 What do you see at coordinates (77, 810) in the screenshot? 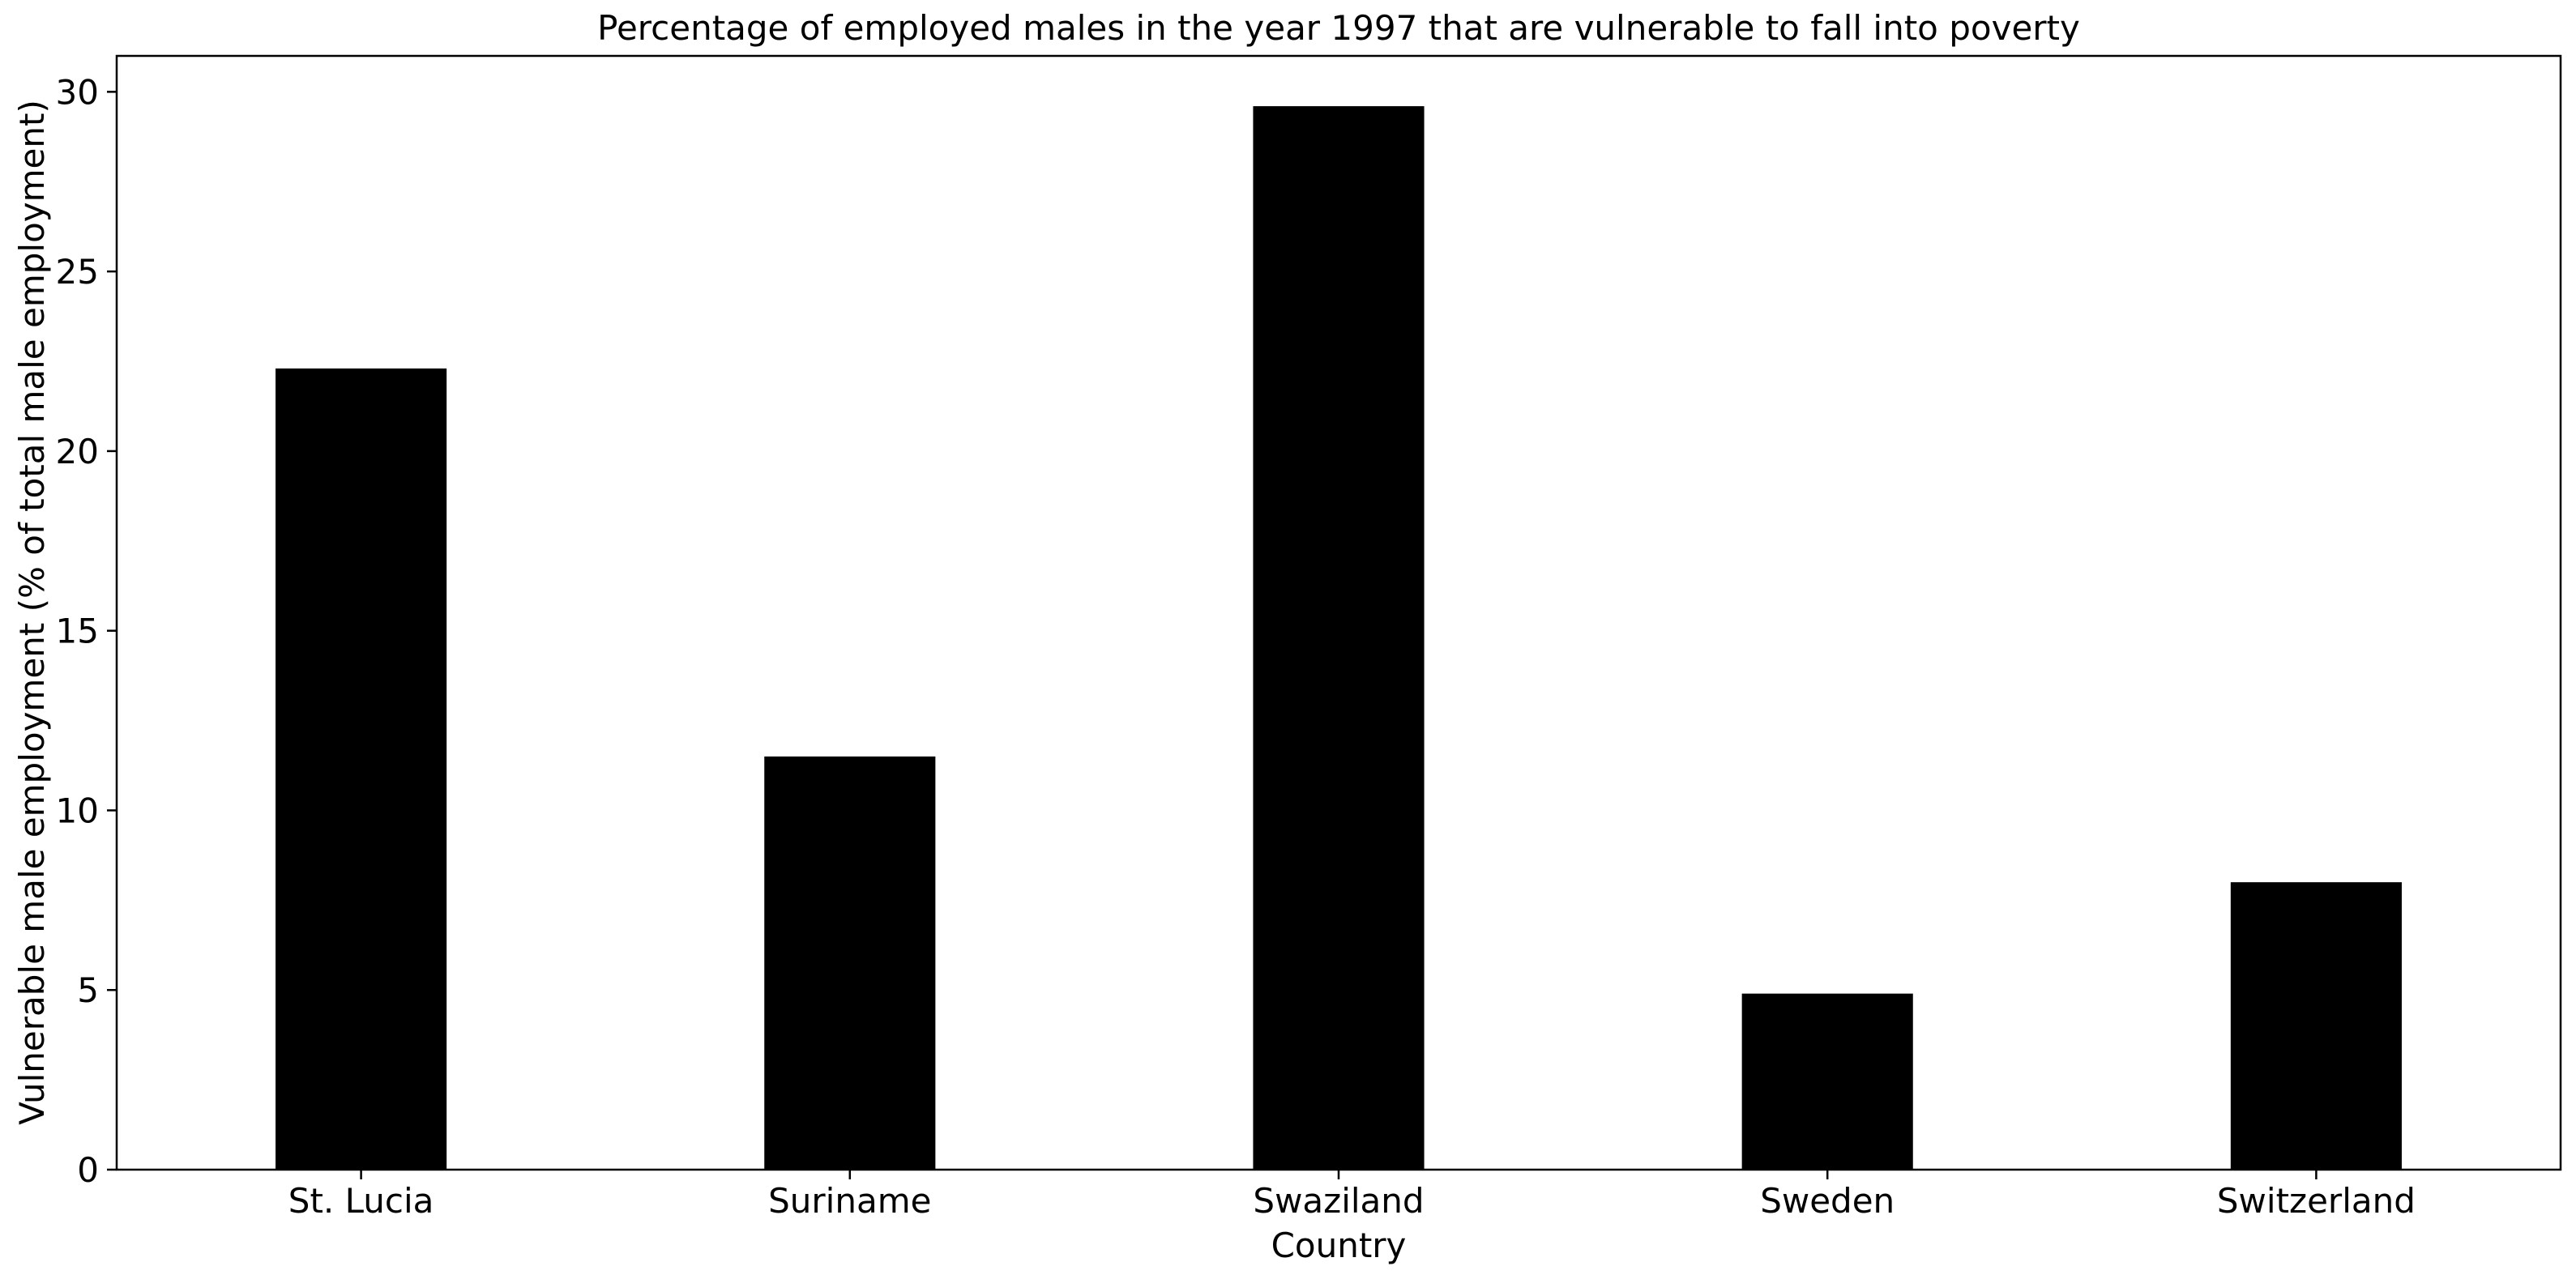
I see `y-tick-label: 10` at bounding box center [77, 810].